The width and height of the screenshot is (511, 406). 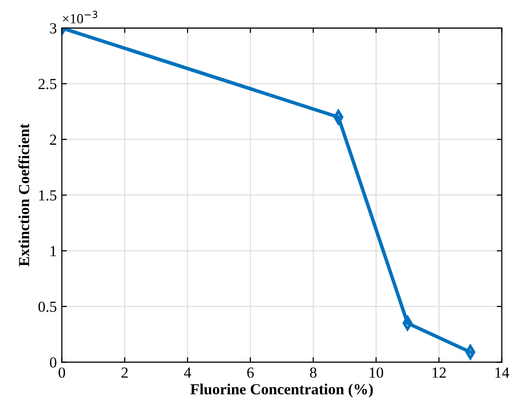 What do you see at coordinates (53, 28) in the screenshot?
I see `y-tick-label: 3` at bounding box center [53, 28].